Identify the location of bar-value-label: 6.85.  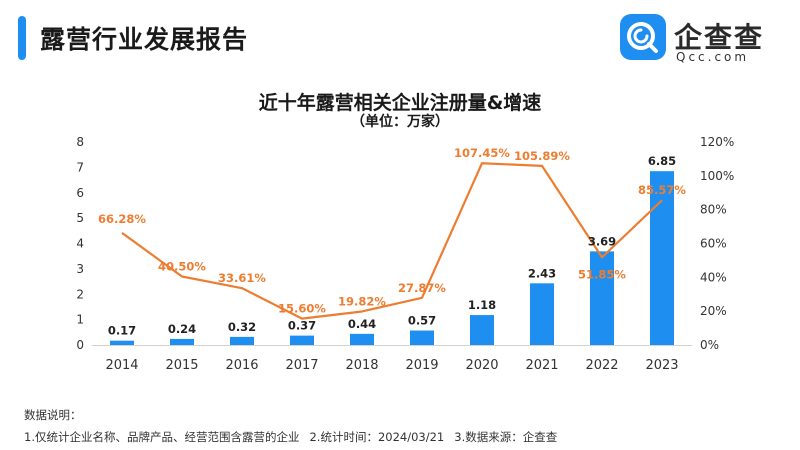
(662, 161).